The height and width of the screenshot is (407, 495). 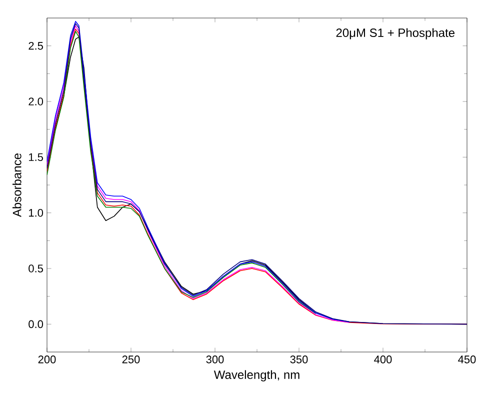 I want to click on x-tick-label: 250, so click(x=131, y=360).